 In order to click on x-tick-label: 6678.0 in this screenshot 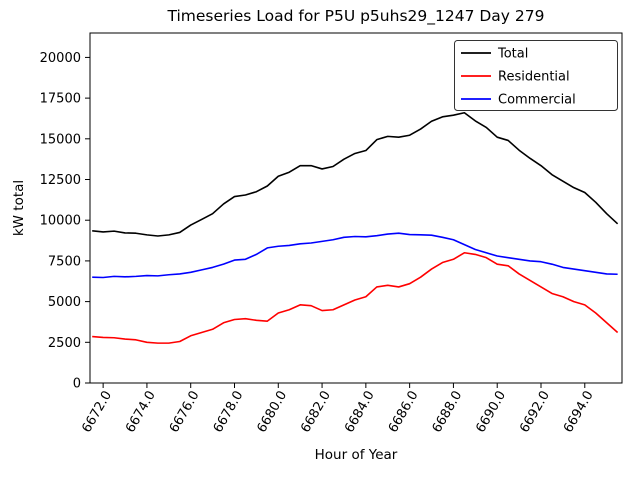, I will do `click(229, 412)`.